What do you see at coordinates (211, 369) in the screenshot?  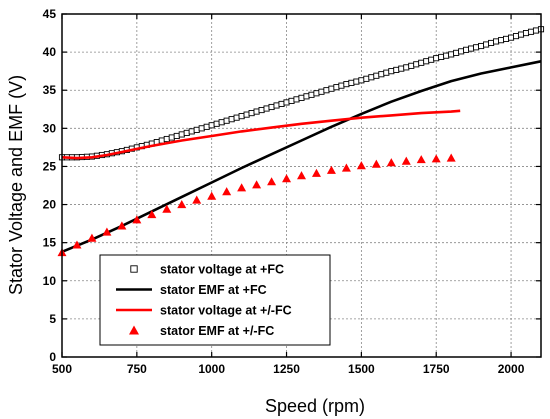 I see `x-tick-label: 1000` at bounding box center [211, 369].